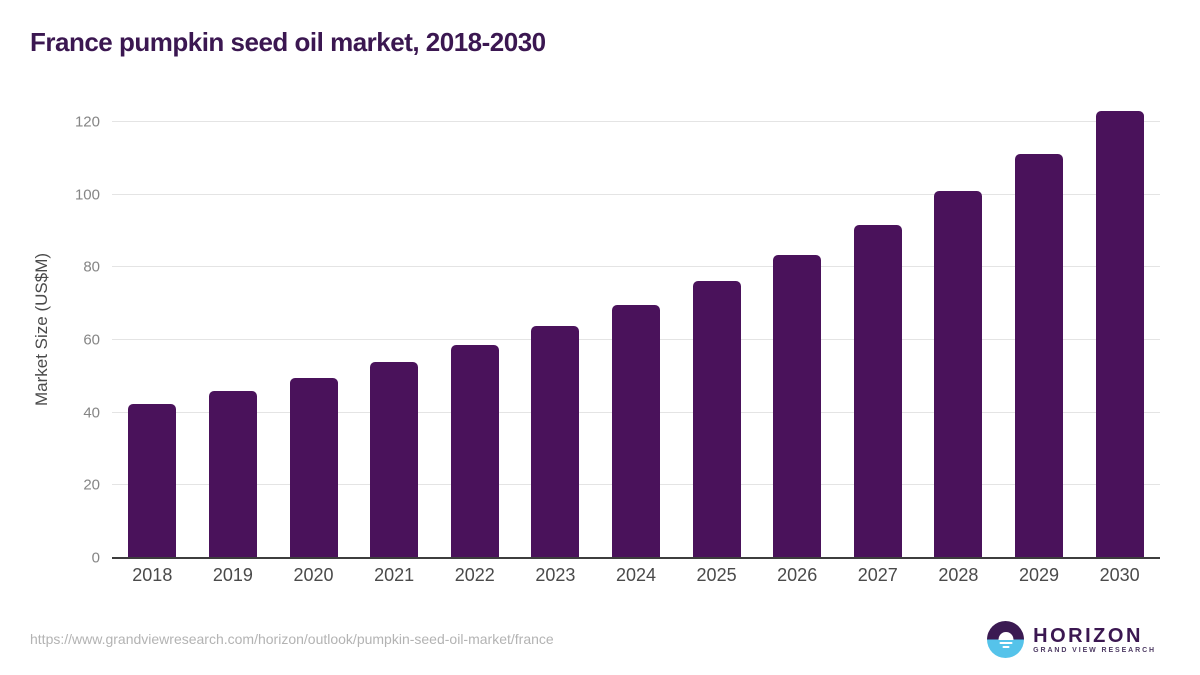  I want to click on bar-slot-2019, so click(233, 329).